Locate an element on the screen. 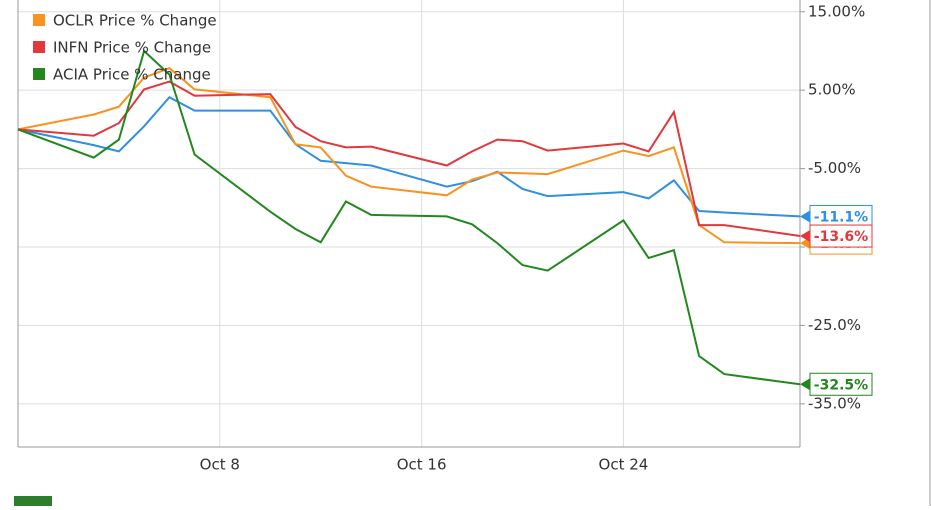  end-label: -13.6% is located at coordinates (836, 236).